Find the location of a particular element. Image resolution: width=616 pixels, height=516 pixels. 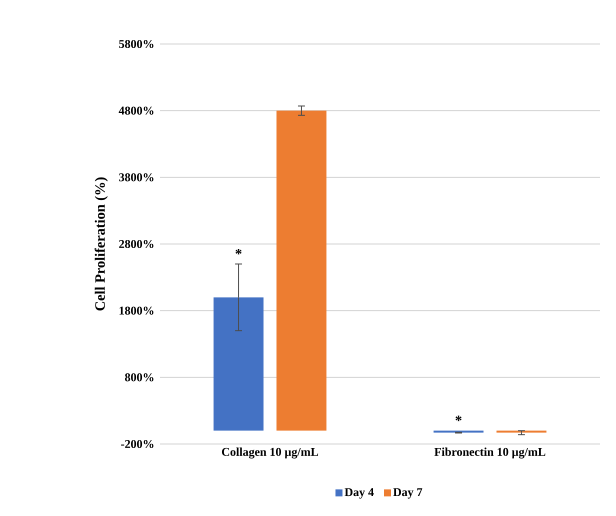

y-tick-label: 3800% is located at coordinates (136, 177).